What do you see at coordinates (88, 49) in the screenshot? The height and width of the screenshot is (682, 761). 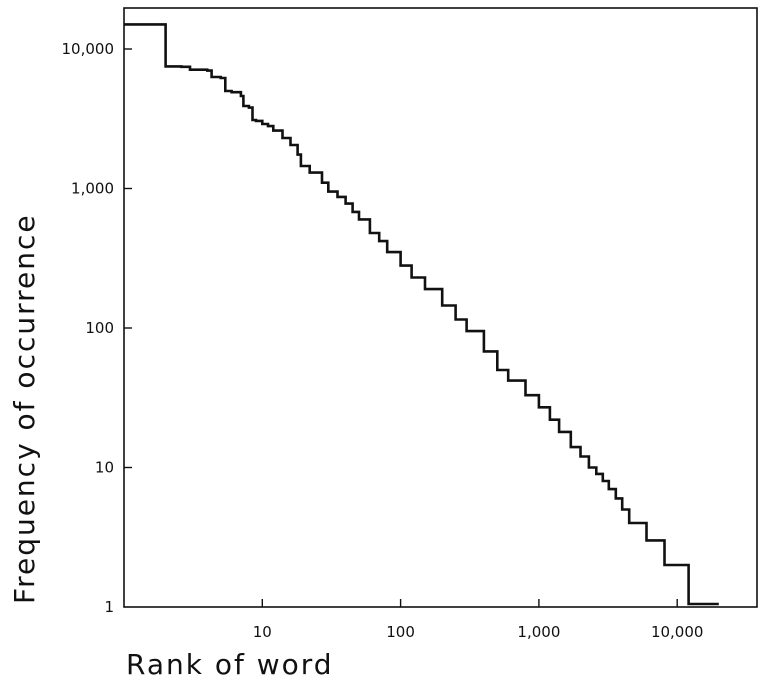 I see `y-tick-label: 10,000` at bounding box center [88, 49].